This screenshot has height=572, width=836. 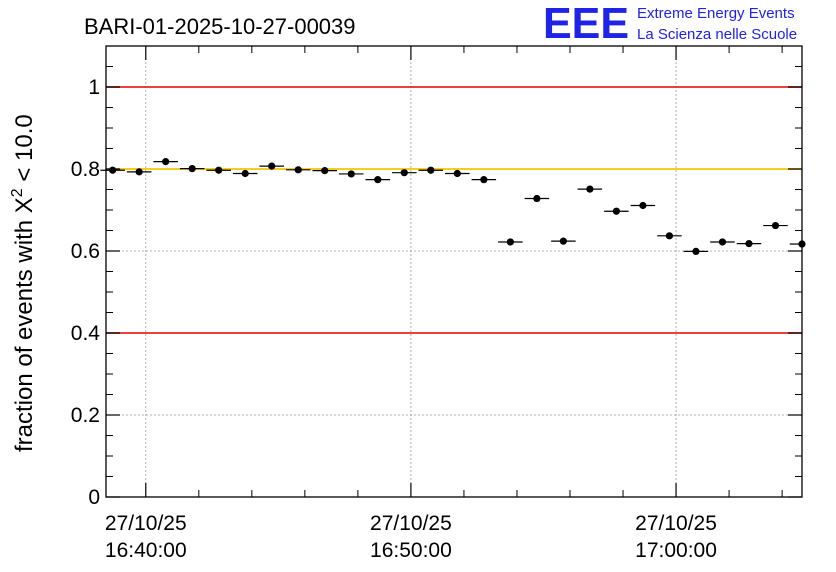 What do you see at coordinates (94, 497) in the screenshot?
I see `y-tick-label: 0` at bounding box center [94, 497].